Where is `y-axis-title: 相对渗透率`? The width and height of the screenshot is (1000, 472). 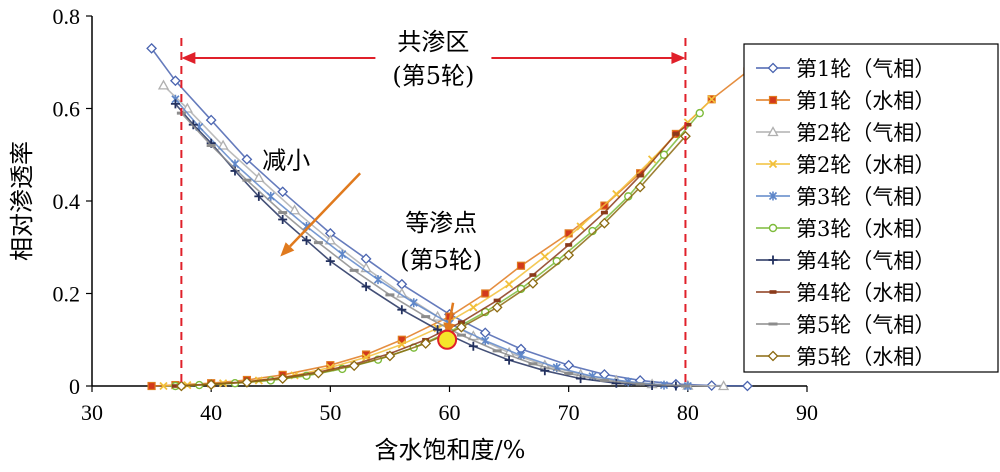 y-axis-title: 相对渗透率 is located at coordinates (22, 201).